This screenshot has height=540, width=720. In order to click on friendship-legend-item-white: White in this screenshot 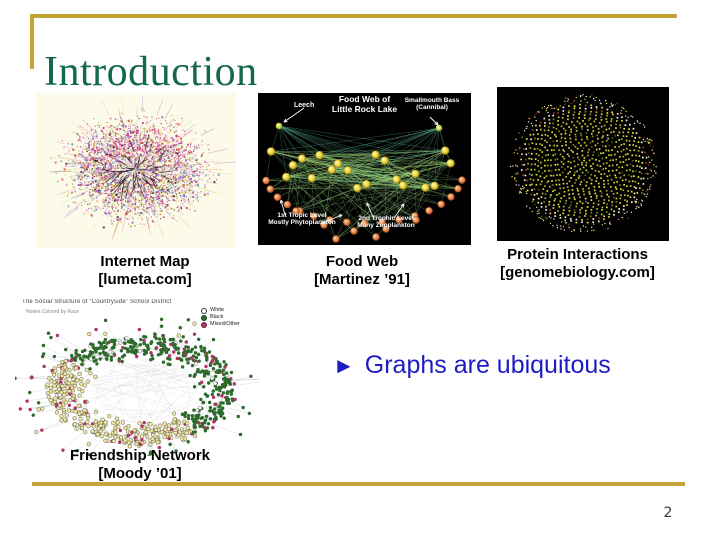, I will do `click(220, 310)`.